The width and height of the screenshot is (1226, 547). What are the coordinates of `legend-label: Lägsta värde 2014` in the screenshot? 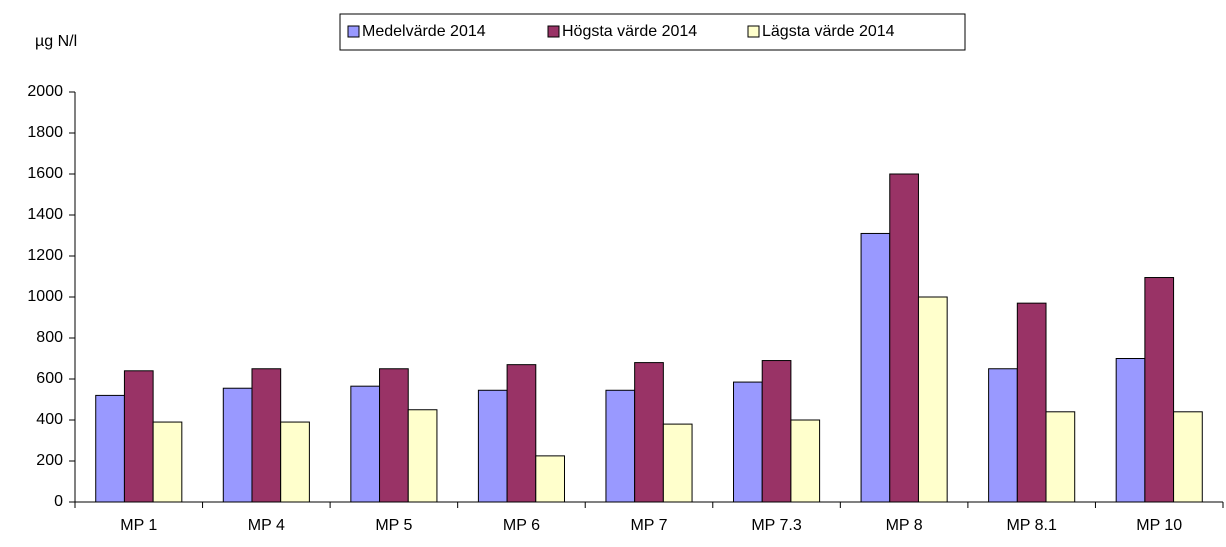 It's located at (828, 31).